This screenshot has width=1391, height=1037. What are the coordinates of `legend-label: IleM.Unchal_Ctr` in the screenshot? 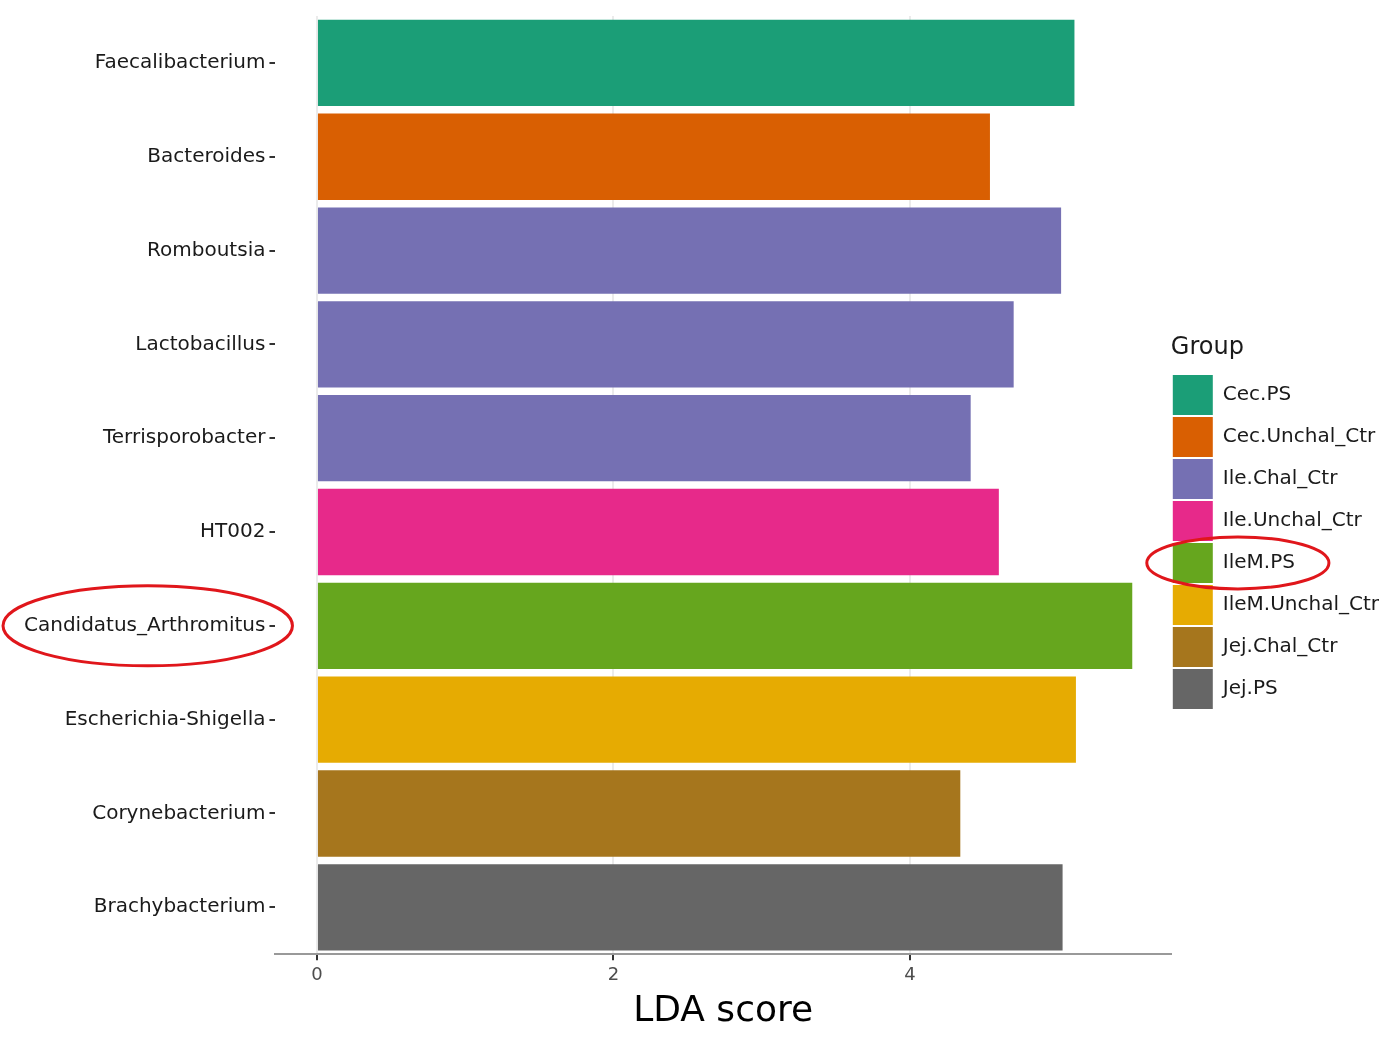 It's located at (1301, 603).